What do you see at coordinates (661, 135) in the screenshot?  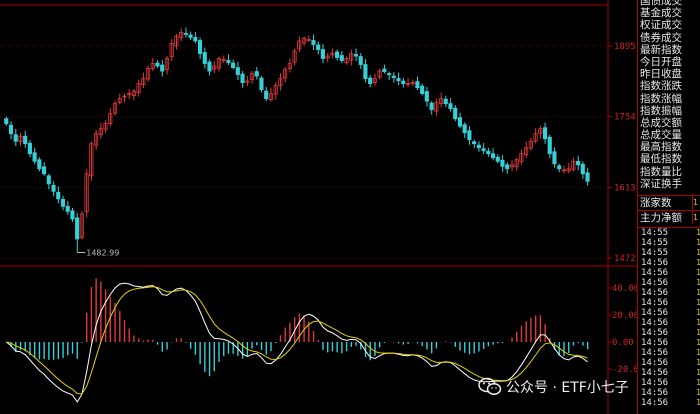 I see `menu-item: 总成交量` at bounding box center [661, 135].